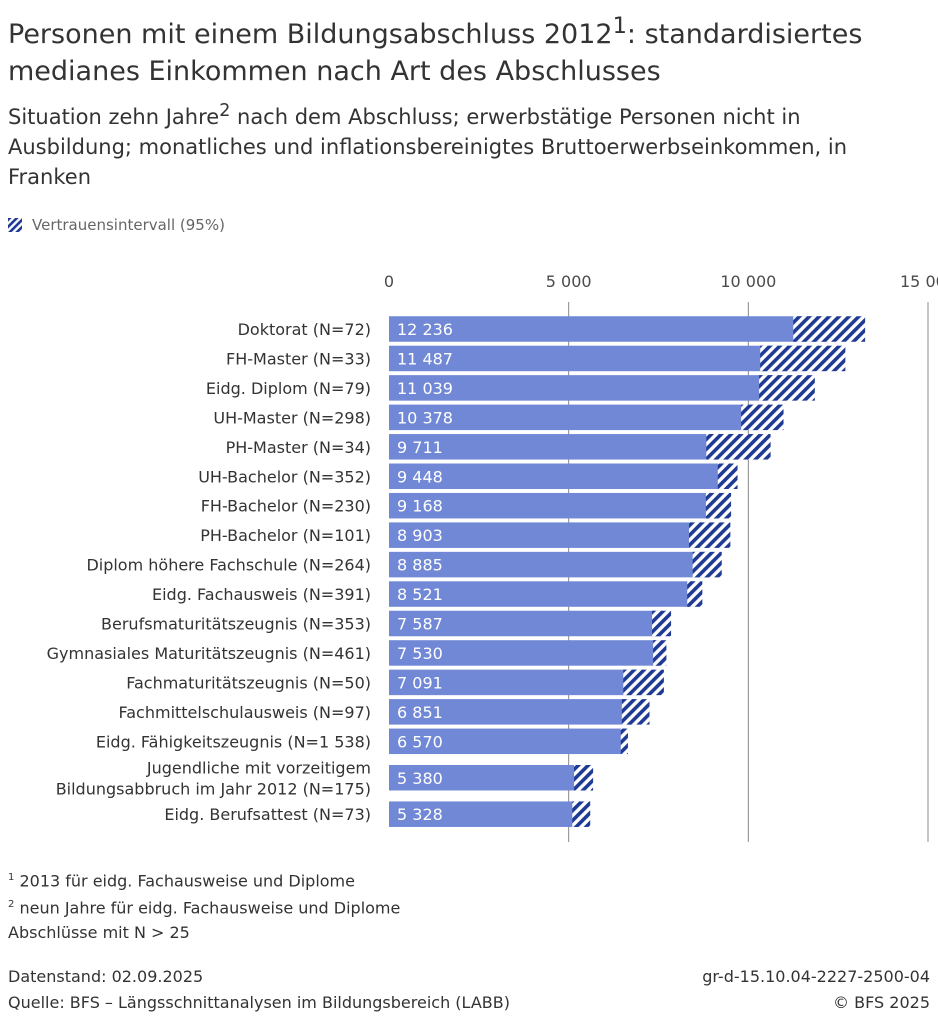  Describe the element at coordinates (661, 281) in the screenshot. I see `x-axis-ticks: 0 5 000 10 000 15 000` at that location.